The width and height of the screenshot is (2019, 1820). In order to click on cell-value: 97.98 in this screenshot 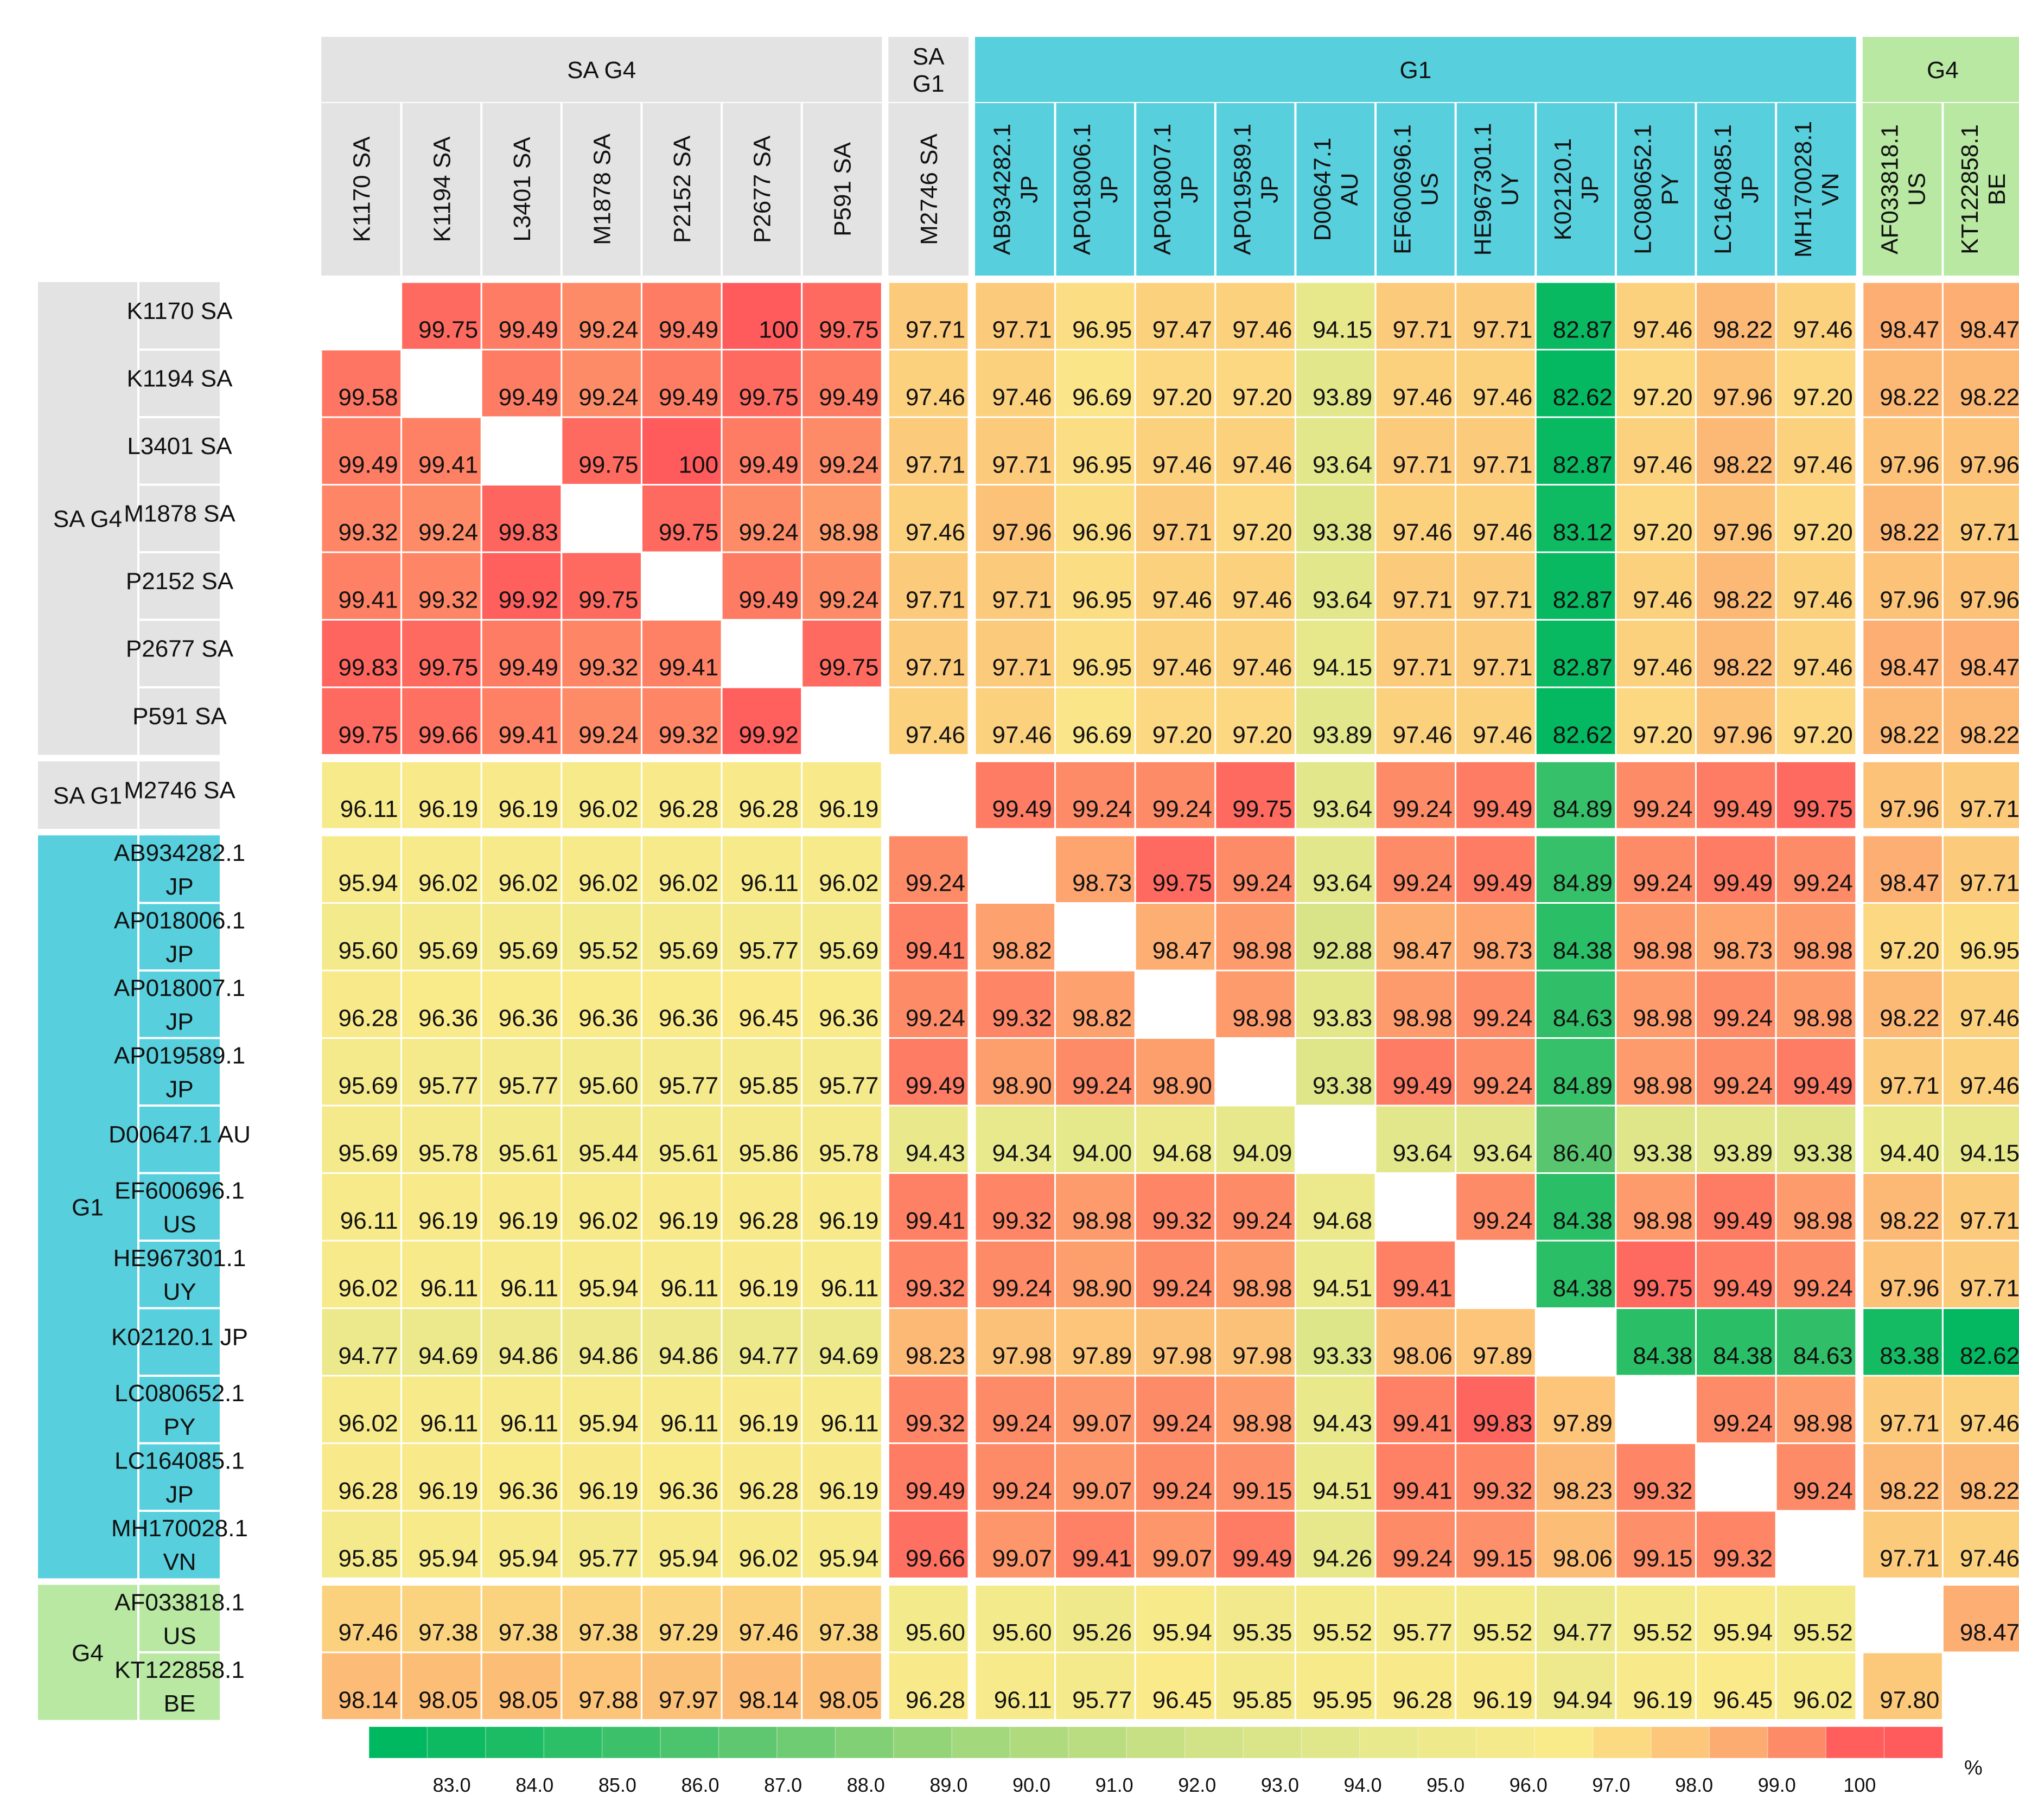, I will do `click(1022, 1356)`.